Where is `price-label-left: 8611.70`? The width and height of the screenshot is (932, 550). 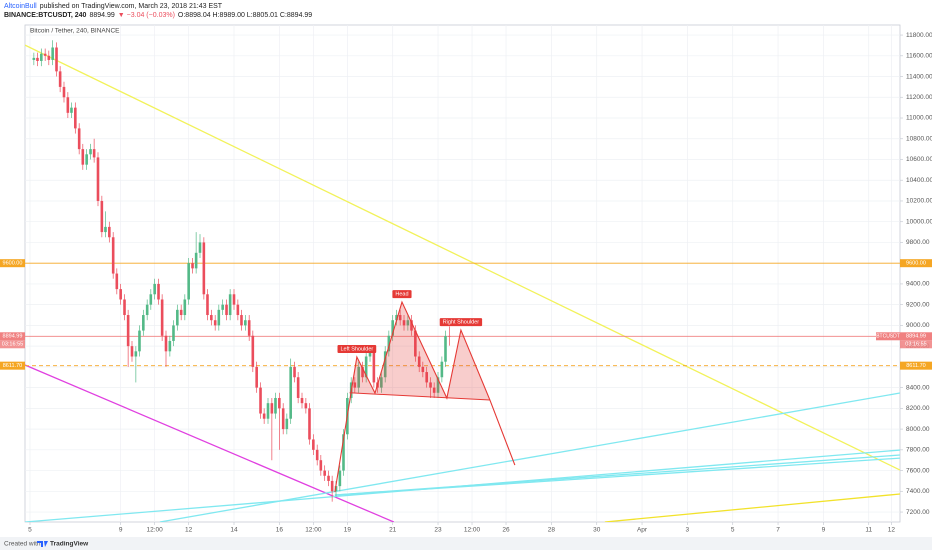
price-label-left: 8611.70 is located at coordinates (12, 366).